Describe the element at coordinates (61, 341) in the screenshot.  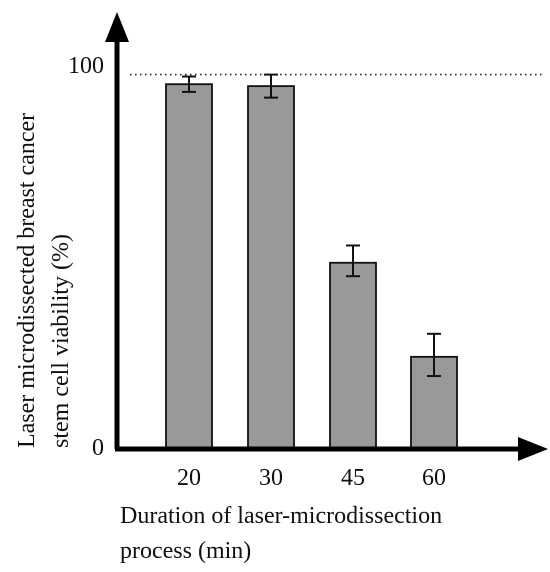
I see `y-axis-title-line-2: stem cell viability (%)` at that location.